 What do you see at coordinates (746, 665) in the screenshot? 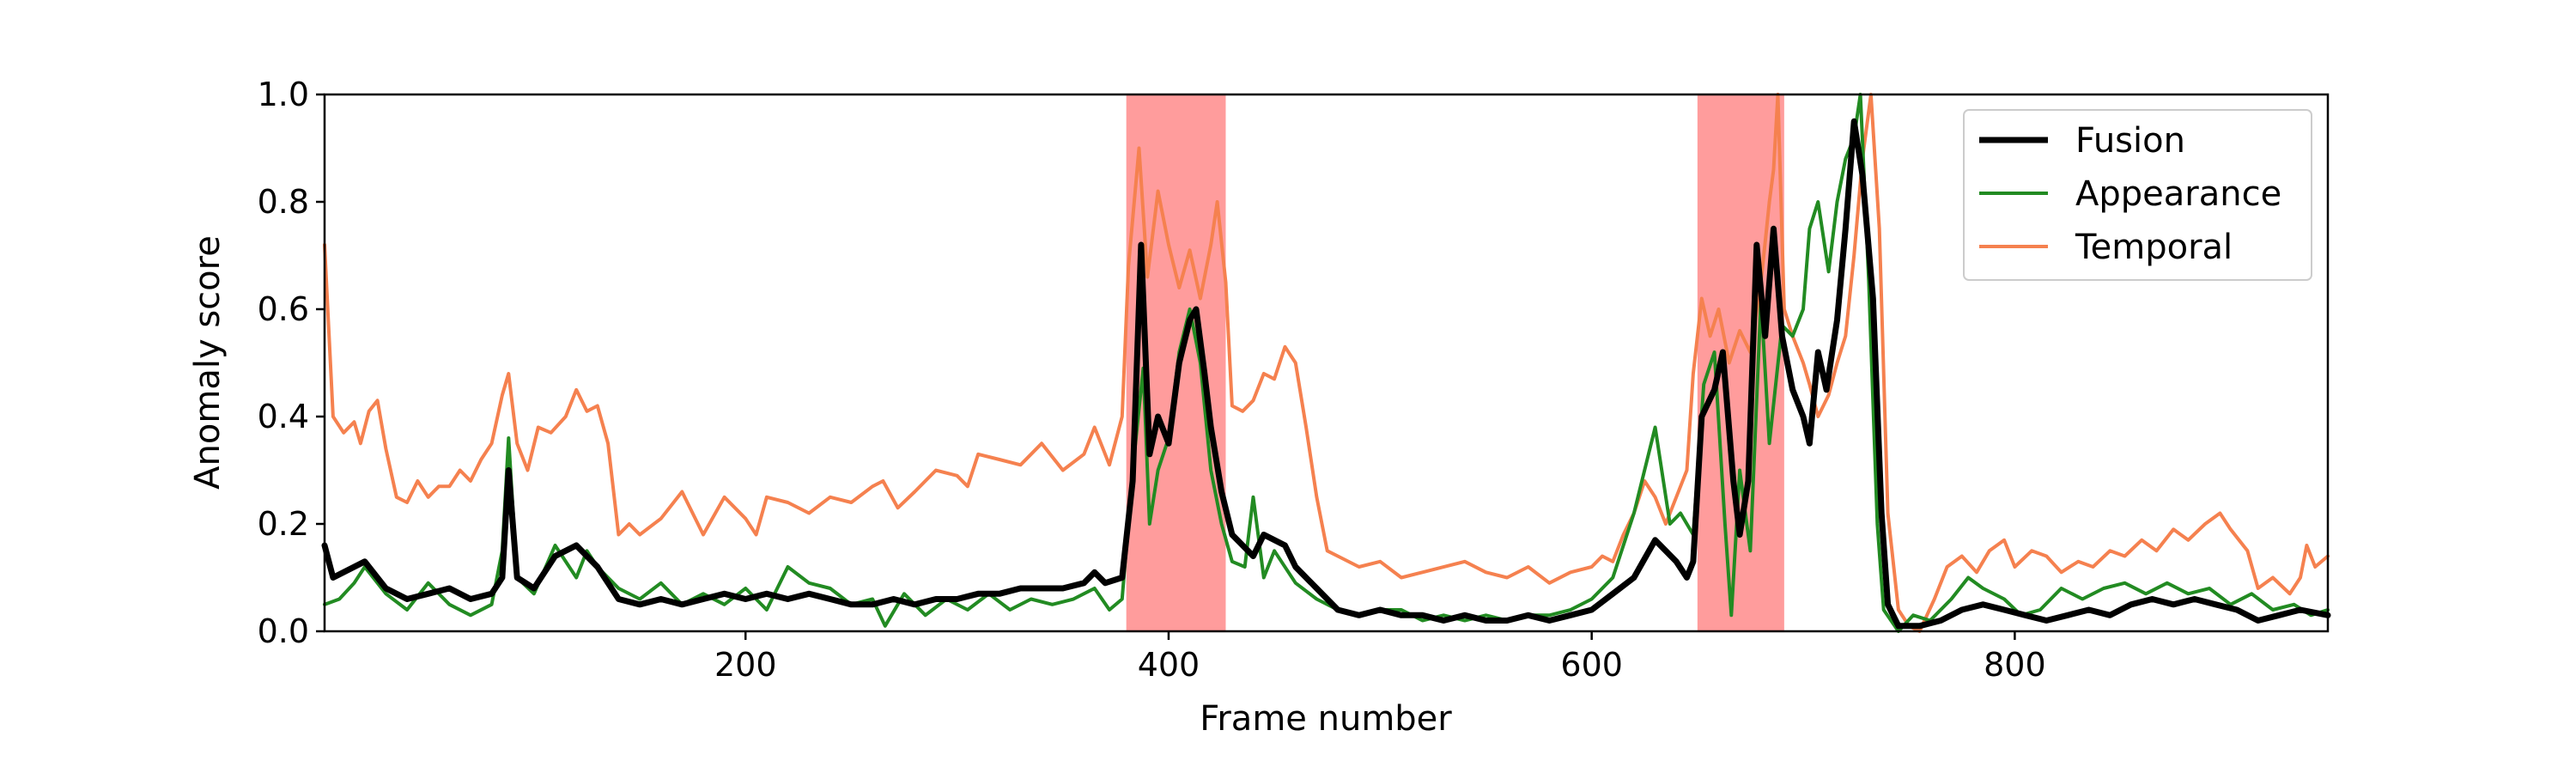
I see `x-tick-label: 200` at bounding box center [746, 665].